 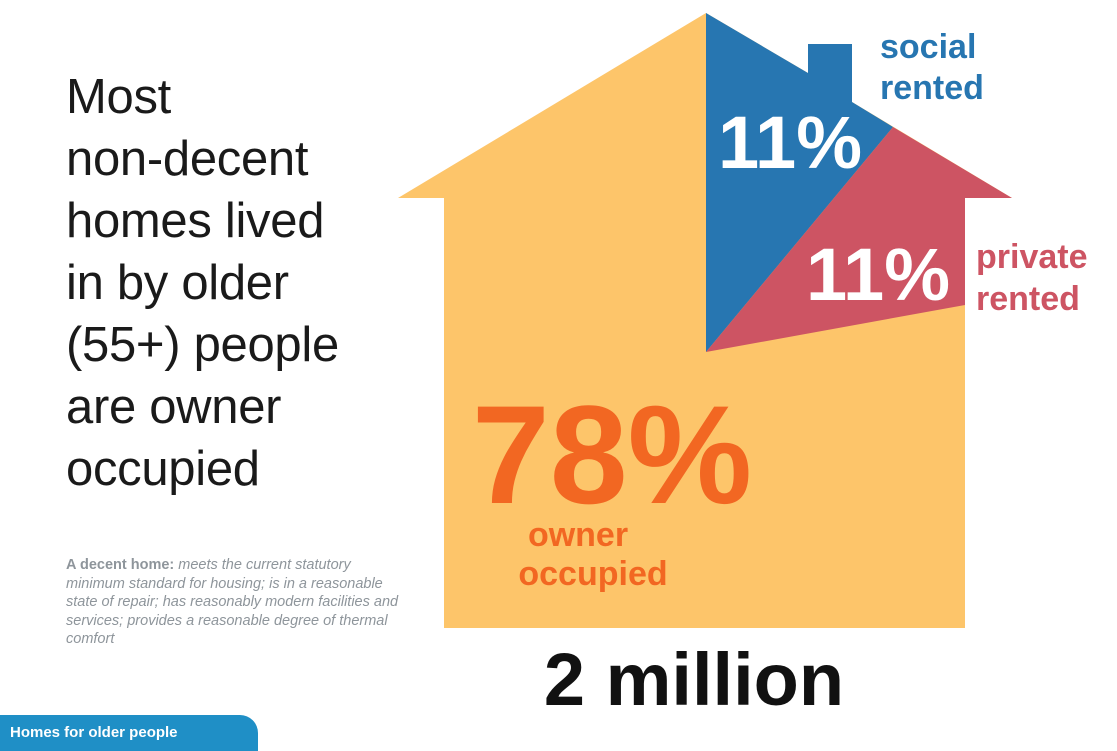 What do you see at coordinates (202, 345) in the screenshot?
I see `headline-line: (55+) people` at bounding box center [202, 345].